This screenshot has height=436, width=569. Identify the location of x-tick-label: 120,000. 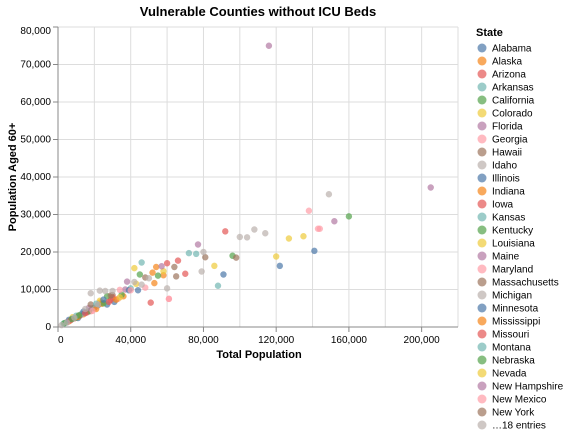
(276, 340).